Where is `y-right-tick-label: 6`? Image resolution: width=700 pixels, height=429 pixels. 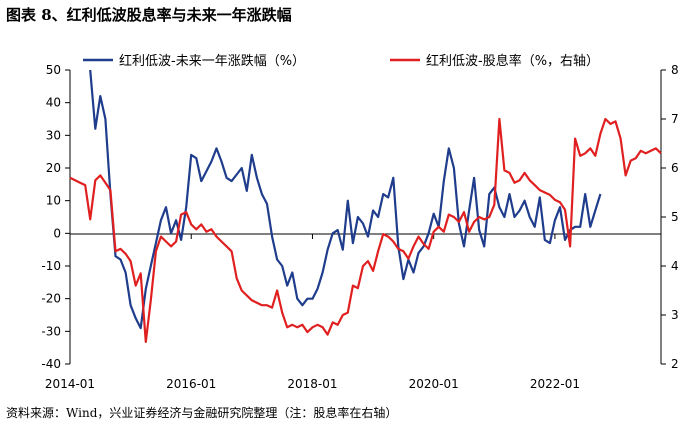 y-right-tick-label: 6 is located at coordinates (675, 168).